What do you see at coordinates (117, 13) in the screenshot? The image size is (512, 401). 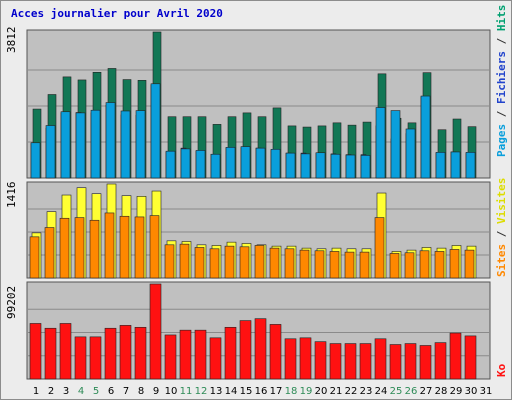 I see `chart-title: Acces journalier pour Avril 2020` at bounding box center [117, 13].